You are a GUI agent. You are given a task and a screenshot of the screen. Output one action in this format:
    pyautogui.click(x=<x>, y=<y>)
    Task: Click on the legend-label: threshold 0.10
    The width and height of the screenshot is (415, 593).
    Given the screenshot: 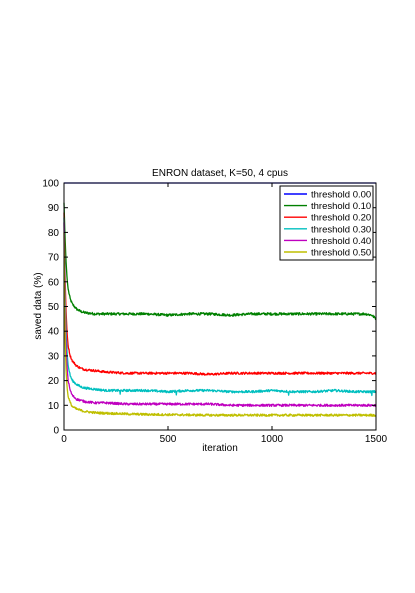 What is the action you would take?
    pyautogui.click(x=341, y=206)
    